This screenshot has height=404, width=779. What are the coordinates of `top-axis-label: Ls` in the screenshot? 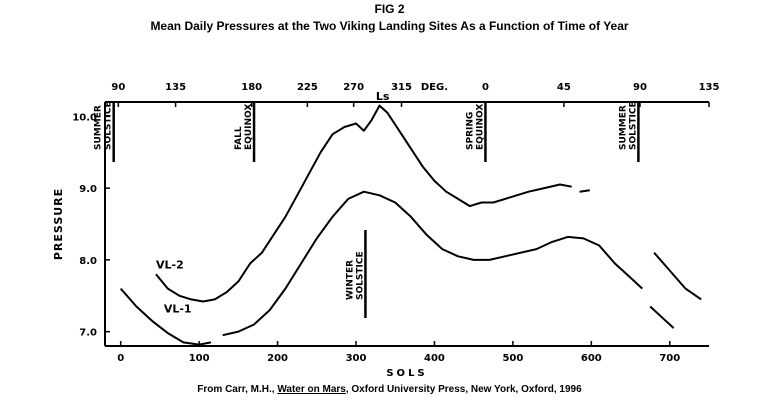 It's located at (383, 96).